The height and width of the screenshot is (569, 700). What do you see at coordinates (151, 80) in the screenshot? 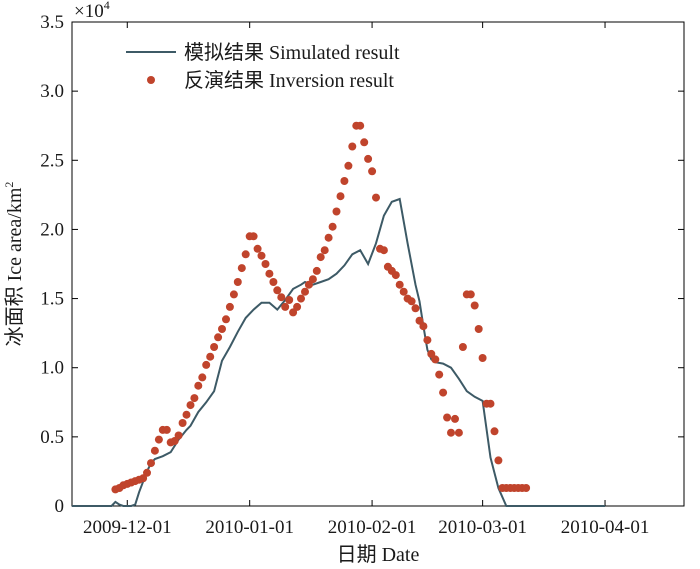
I see `legend-marker-inversion` at bounding box center [151, 80].